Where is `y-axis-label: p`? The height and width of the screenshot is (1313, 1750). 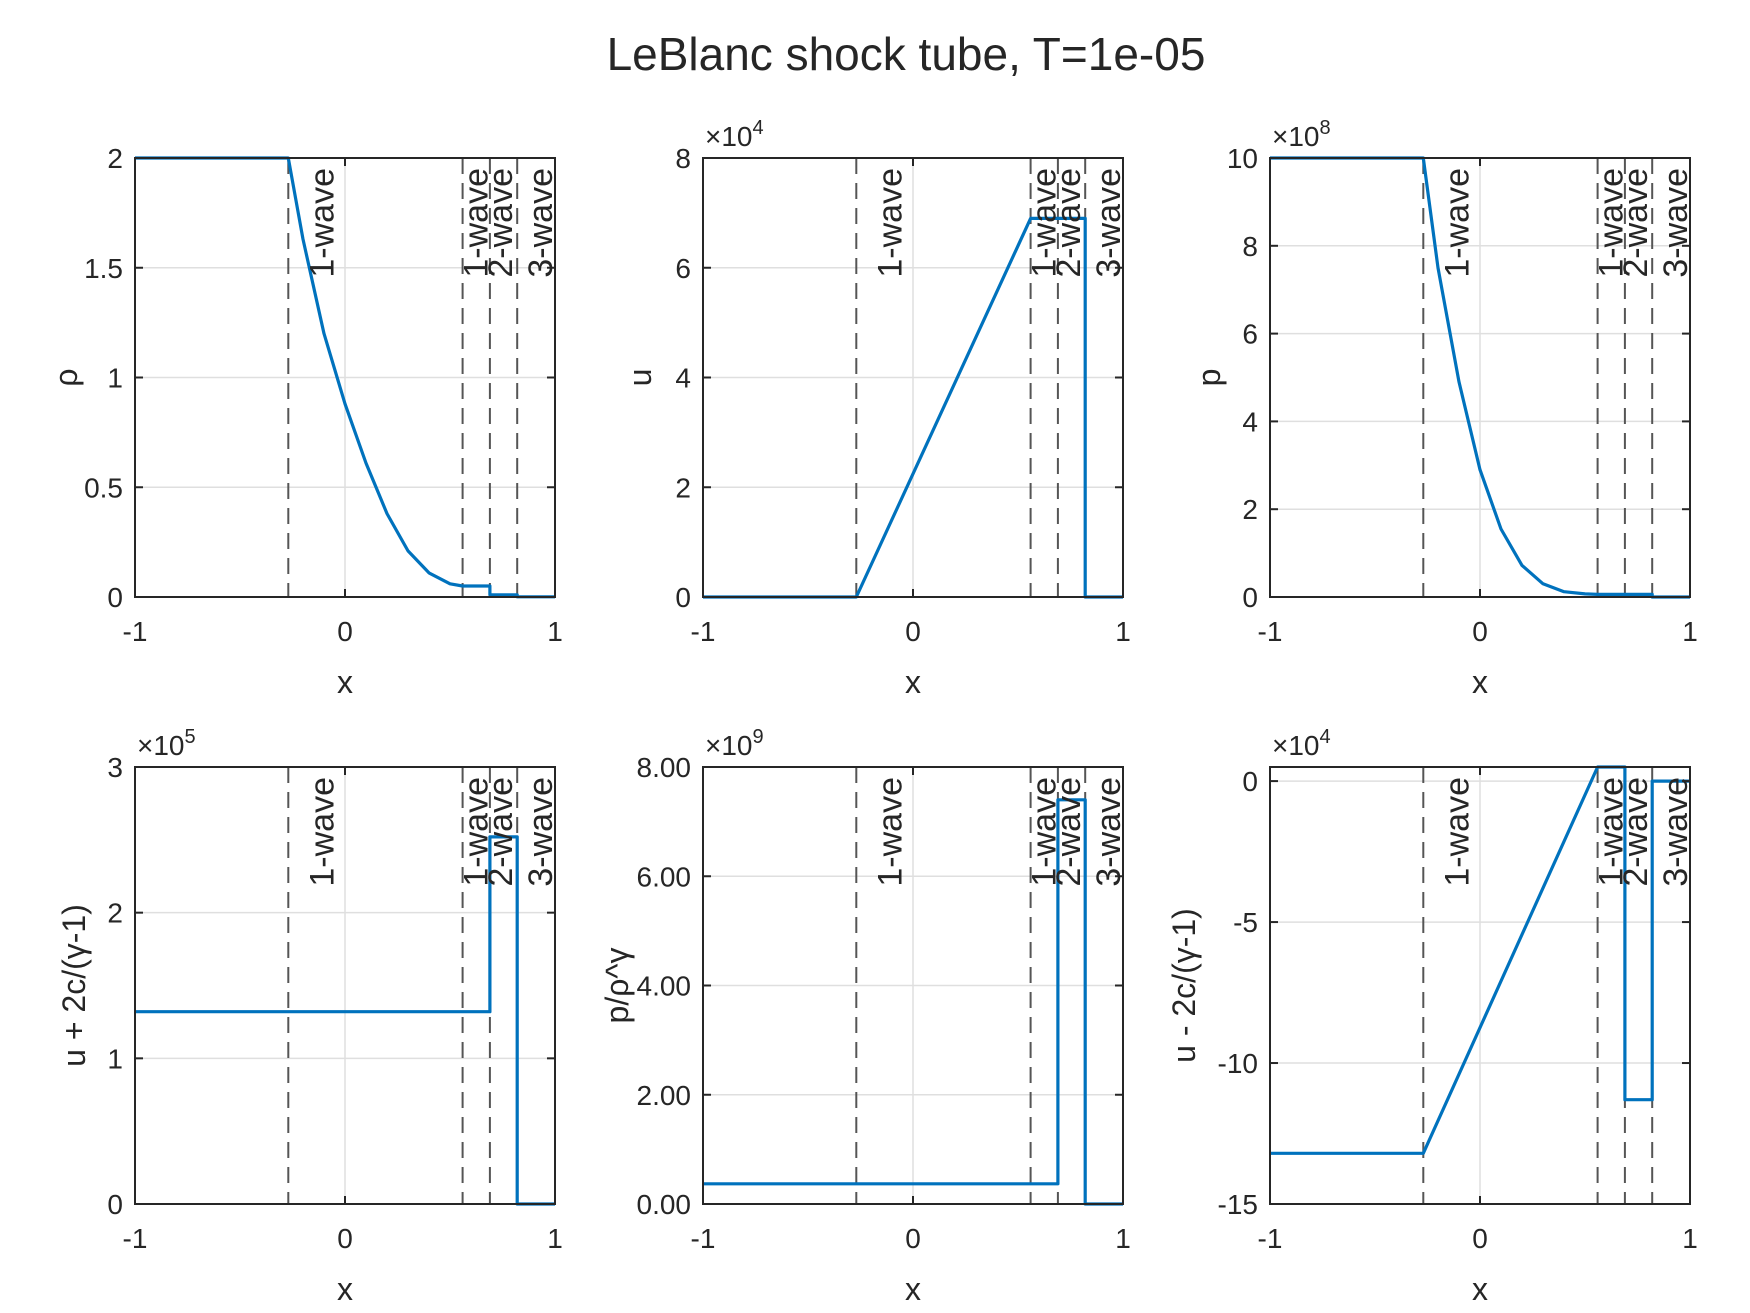
y-axis-label: p is located at coordinates (1209, 378).